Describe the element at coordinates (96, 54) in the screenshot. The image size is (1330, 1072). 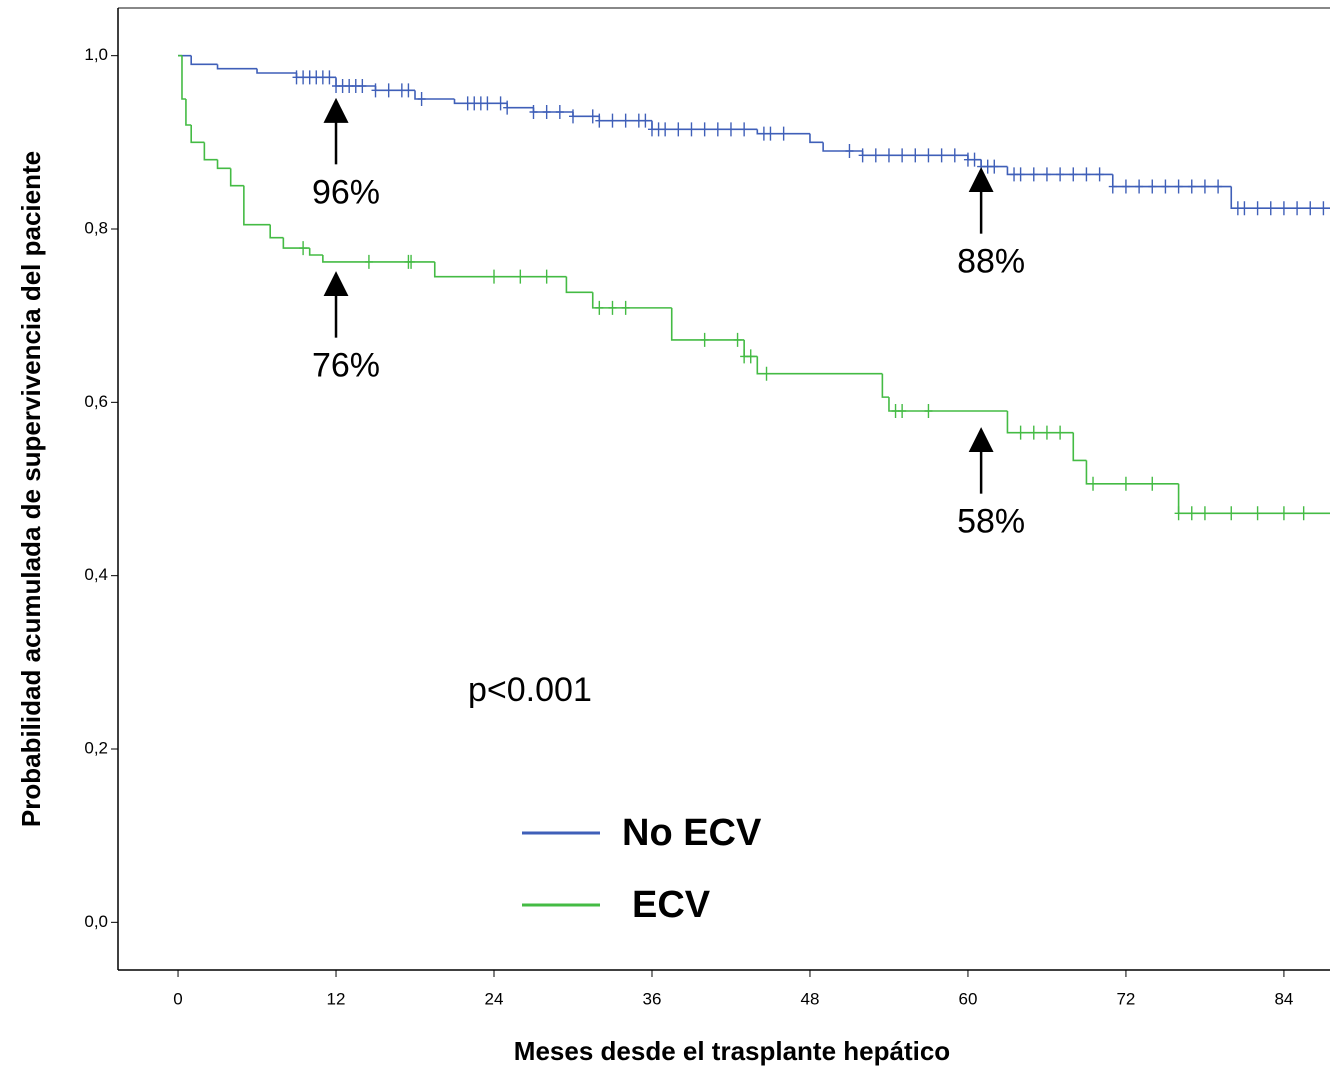
I see `y-tick-label: 1,0` at that location.